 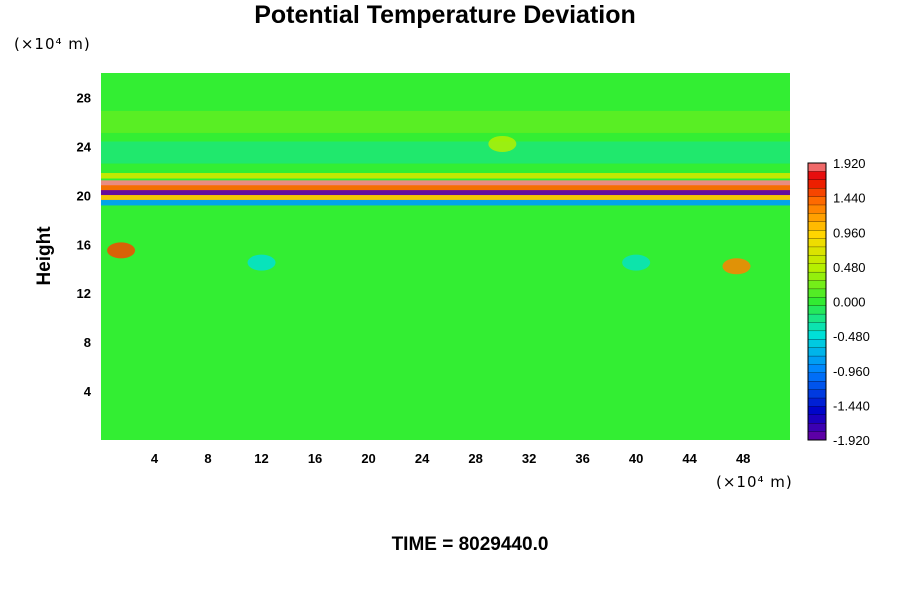 I want to click on y-tick-label: 20, so click(x=84, y=195).